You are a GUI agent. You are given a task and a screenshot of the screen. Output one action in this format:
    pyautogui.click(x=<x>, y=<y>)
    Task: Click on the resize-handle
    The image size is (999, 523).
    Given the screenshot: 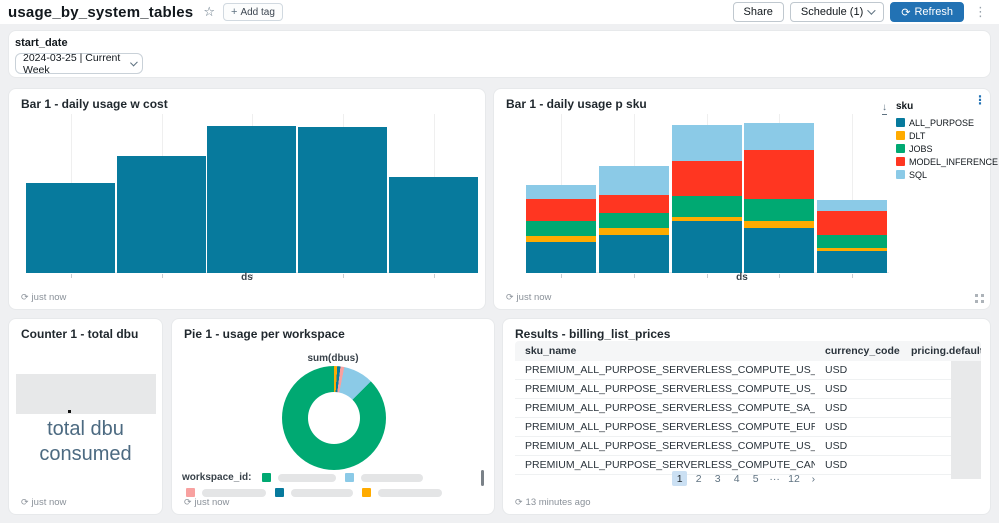 What is the action you would take?
    pyautogui.click(x=979, y=298)
    